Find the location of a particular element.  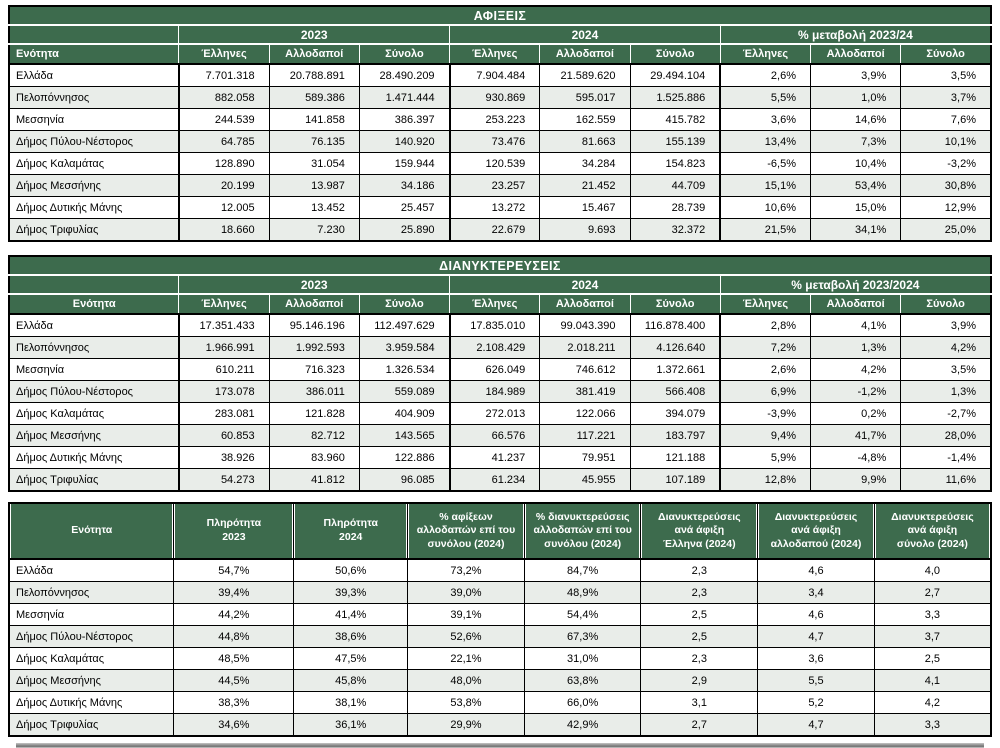

value-cell: 3.959.584 is located at coordinates (404, 347).